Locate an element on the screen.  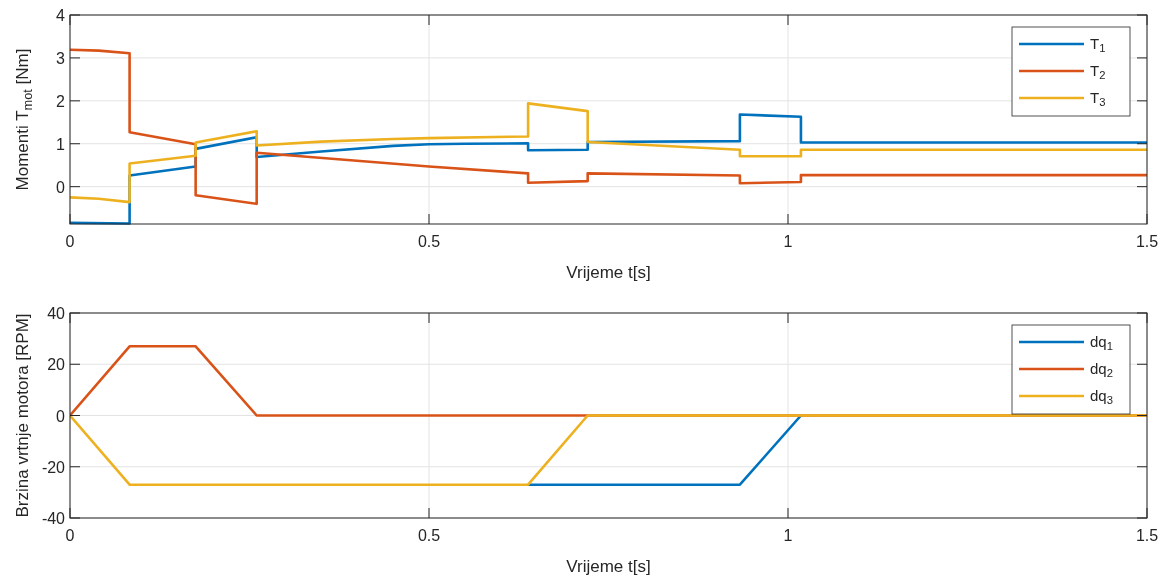
legend-label: T$_{2}$ is located at coordinates (1098, 72).